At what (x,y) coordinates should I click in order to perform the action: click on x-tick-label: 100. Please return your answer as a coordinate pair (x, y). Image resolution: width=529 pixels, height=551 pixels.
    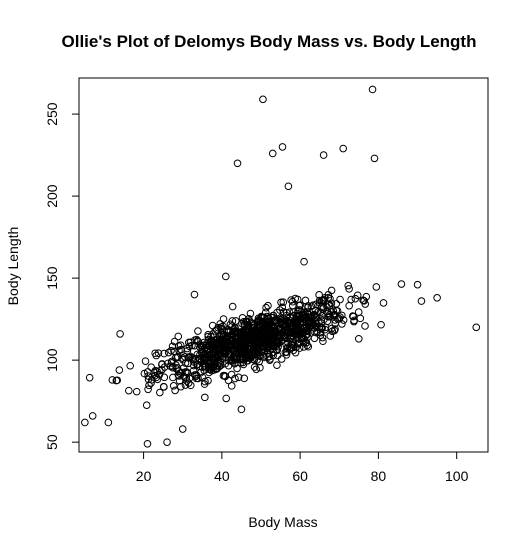
    Looking at the image, I should click on (457, 476).